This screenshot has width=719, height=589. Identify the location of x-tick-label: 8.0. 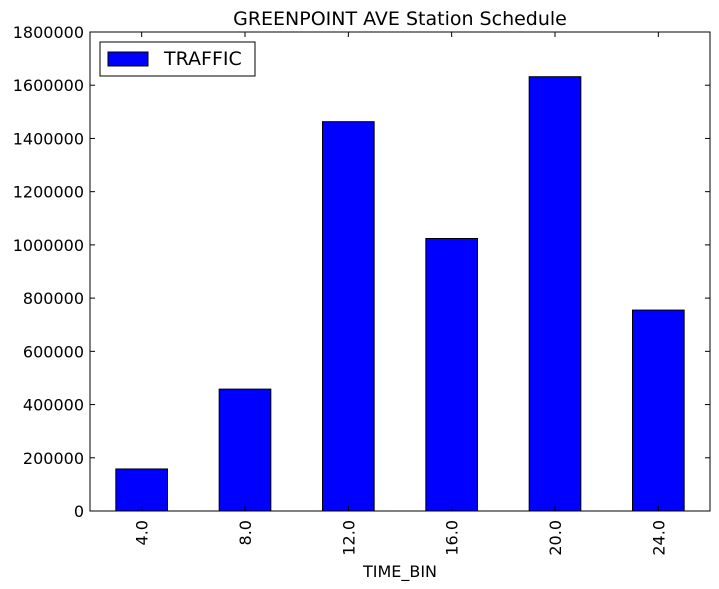
(245, 532).